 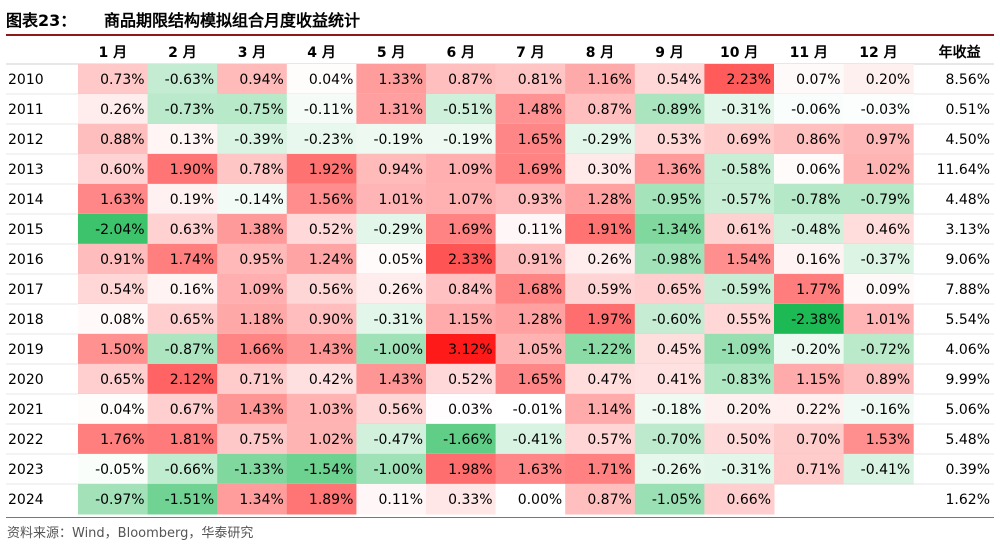 I want to click on cell-value: -2.38%, so click(x=816, y=320).